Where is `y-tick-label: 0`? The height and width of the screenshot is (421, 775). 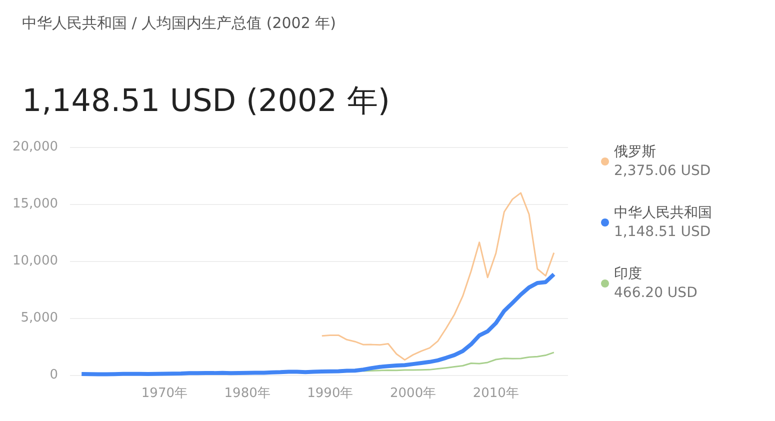 y-tick-label: 0 is located at coordinates (54, 375).